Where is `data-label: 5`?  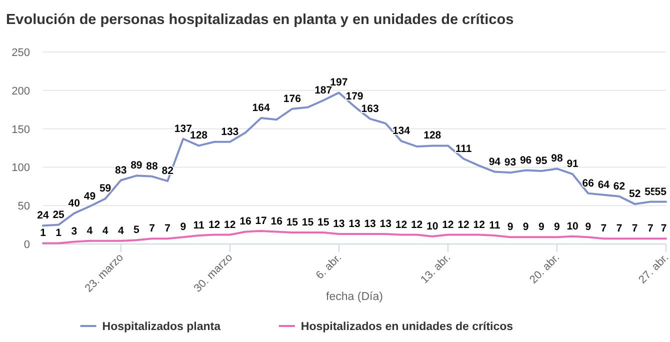
data-label: 5 is located at coordinates (137, 230).